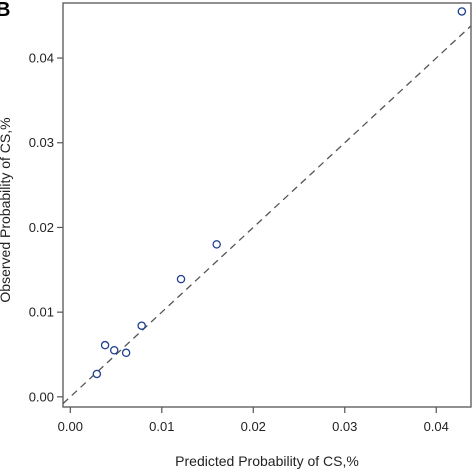 Image resolution: width=474 pixels, height=474 pixels. What do you see at coordinates (436, 426) in the screenshot?
I see `x-tick-label: 0.04` at bounding box center [436, 426].